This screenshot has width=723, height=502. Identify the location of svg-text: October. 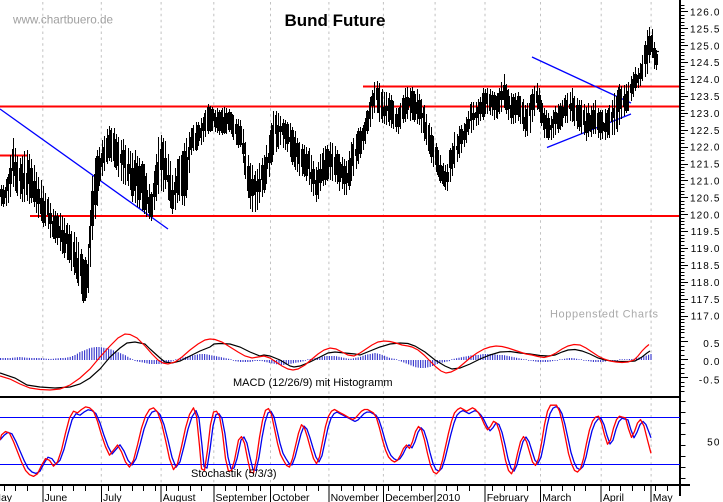
(291, 497).